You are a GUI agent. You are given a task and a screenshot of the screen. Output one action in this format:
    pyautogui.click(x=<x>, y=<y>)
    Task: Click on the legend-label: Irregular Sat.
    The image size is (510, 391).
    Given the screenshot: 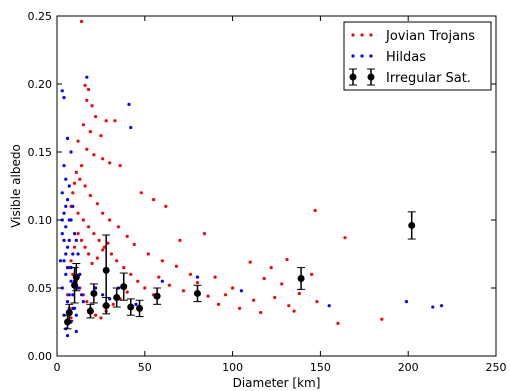 What is the action you would take?
    pyautogui.click(x=428, y=78)
    